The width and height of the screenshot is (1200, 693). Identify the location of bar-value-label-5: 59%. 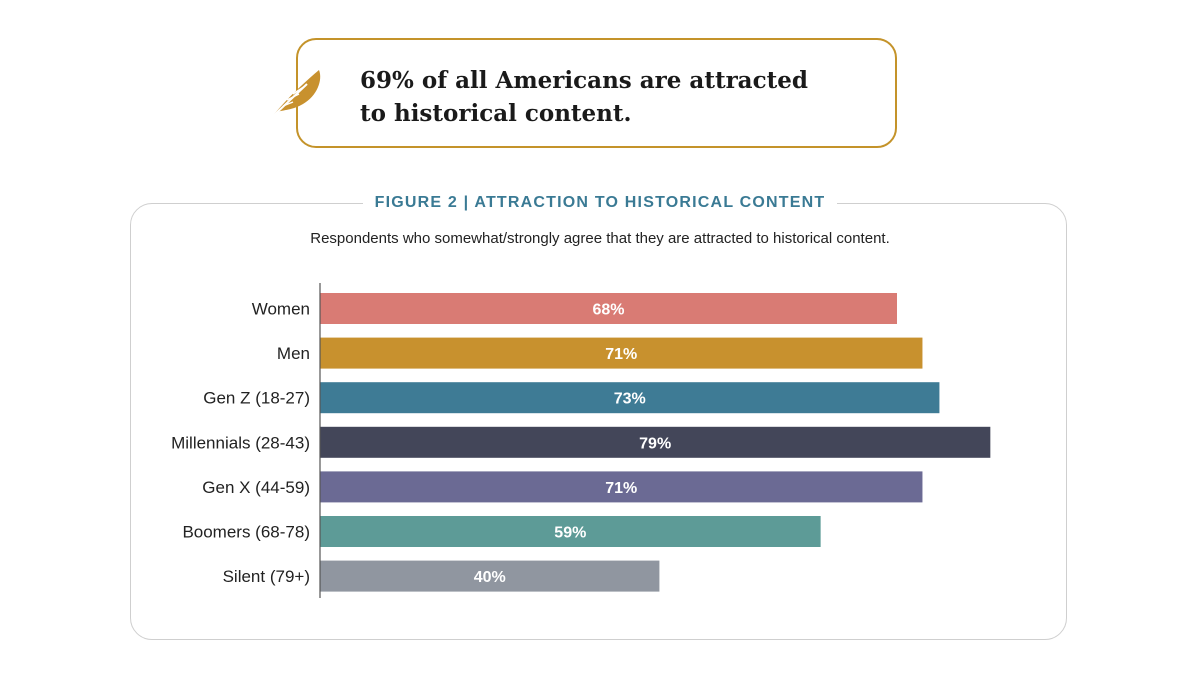
(570, 533).